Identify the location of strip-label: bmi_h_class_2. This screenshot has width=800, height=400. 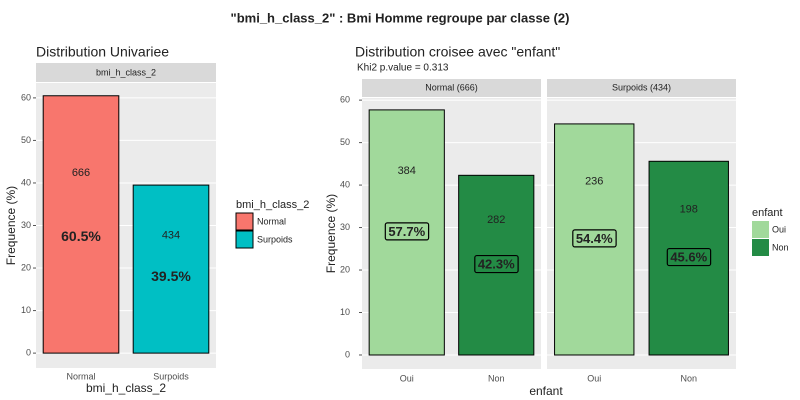
(126, 72).